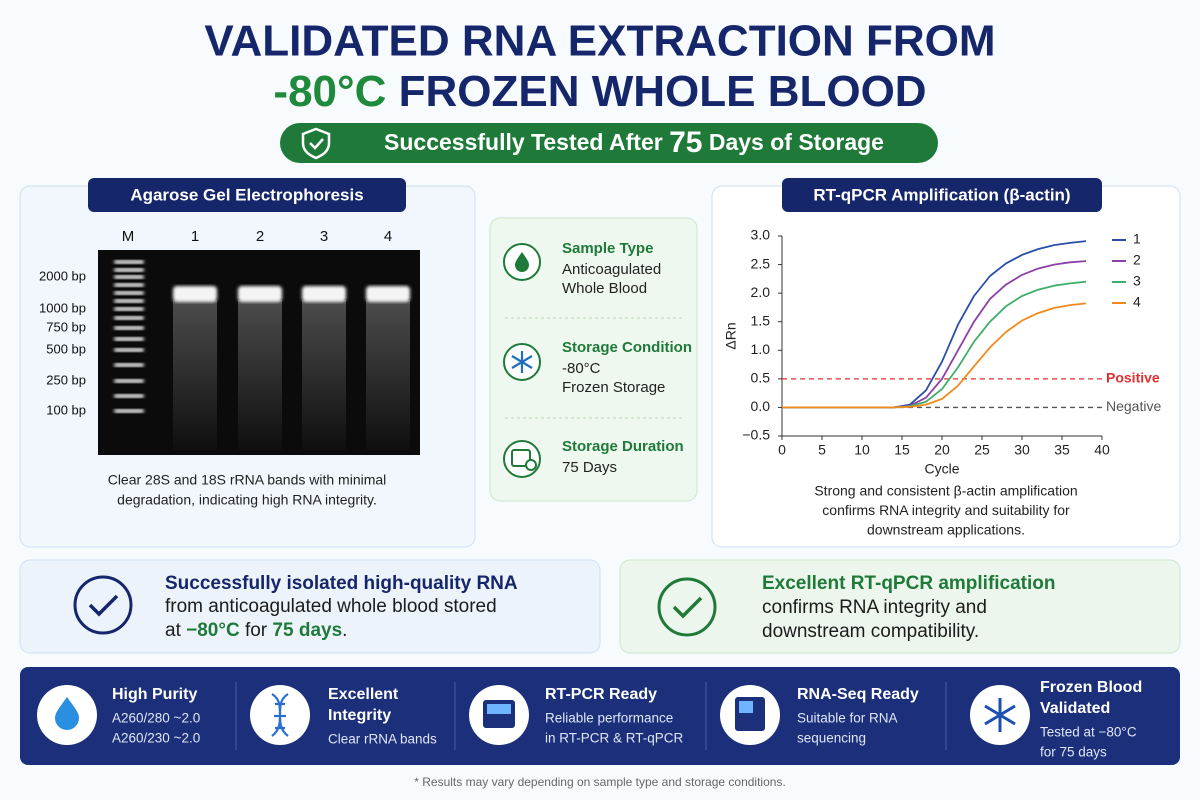  What do you see at coordinates (531, 465) in the screenshot?
I see `clock-shape` at bounding box center [531, 465].